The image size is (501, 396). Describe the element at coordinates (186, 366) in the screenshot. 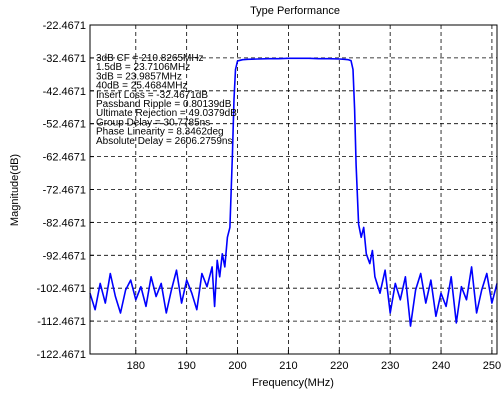

I see `x-tick-label: 190` at that location.